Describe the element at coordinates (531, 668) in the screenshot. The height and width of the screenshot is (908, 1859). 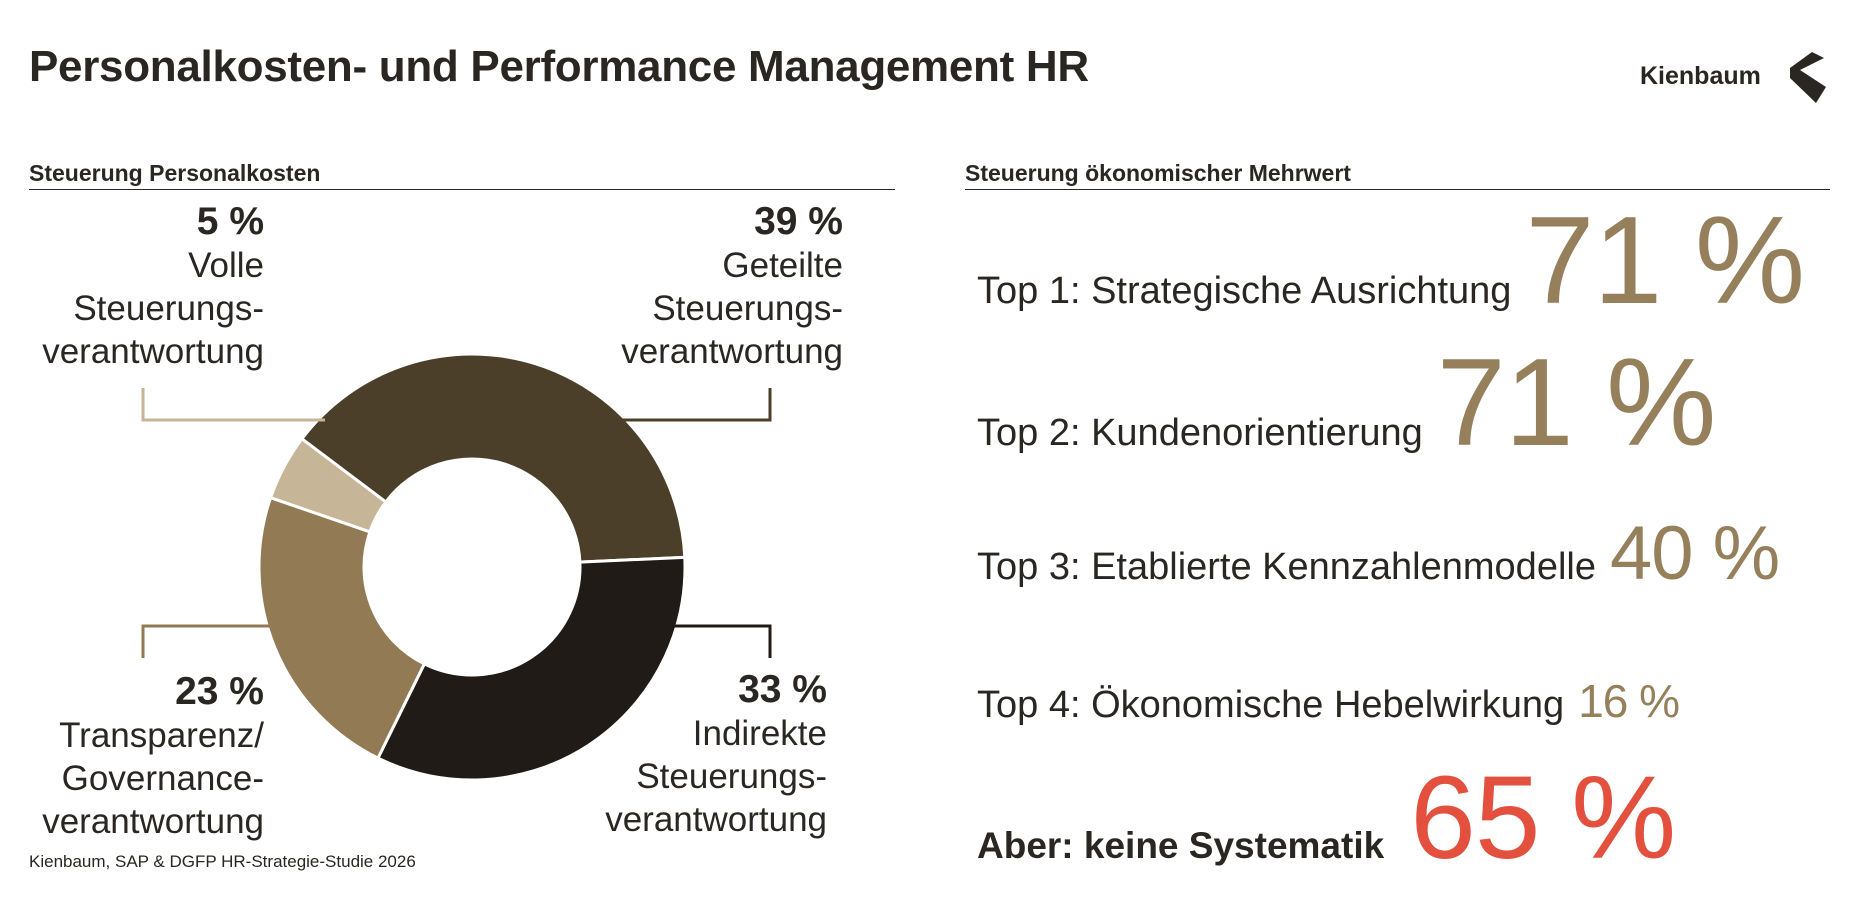
I see `donut-slice-indirekte` at that location.